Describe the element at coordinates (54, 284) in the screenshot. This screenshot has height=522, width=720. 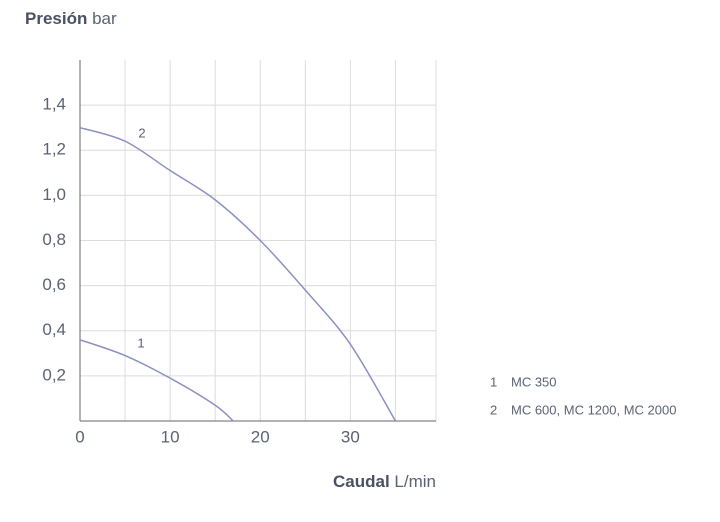
I see `y-tick-label: 0,6` at that location.